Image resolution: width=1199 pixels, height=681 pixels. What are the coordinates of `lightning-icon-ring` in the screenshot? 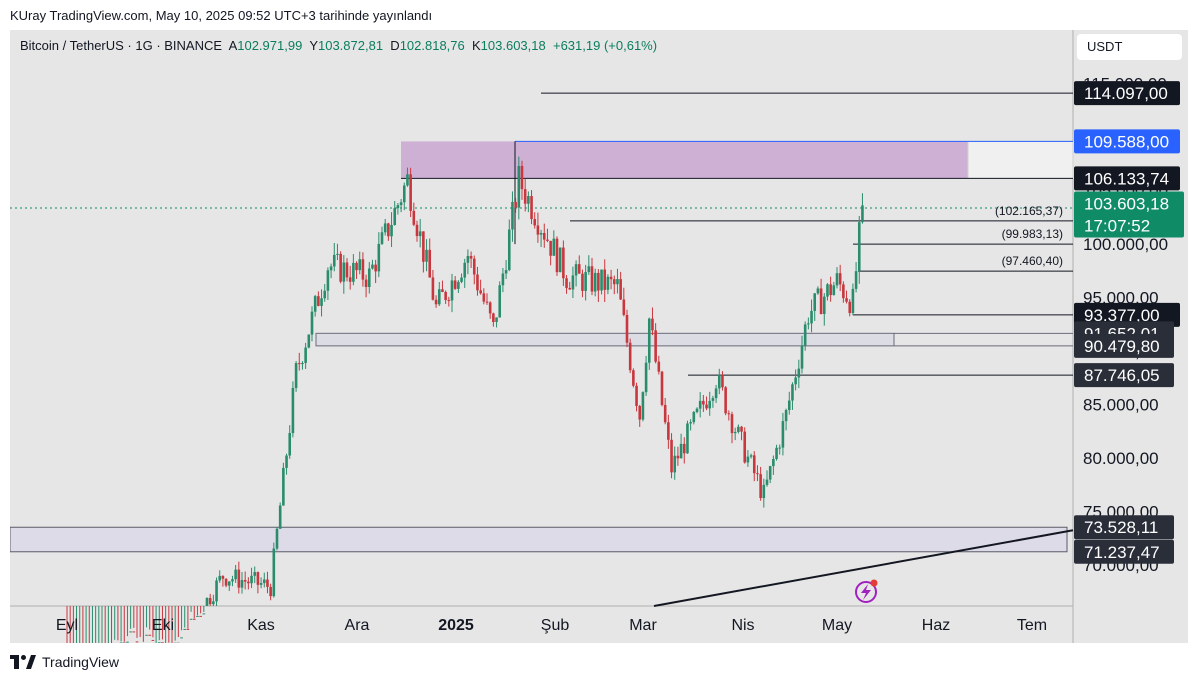 It's located at (866, 592).